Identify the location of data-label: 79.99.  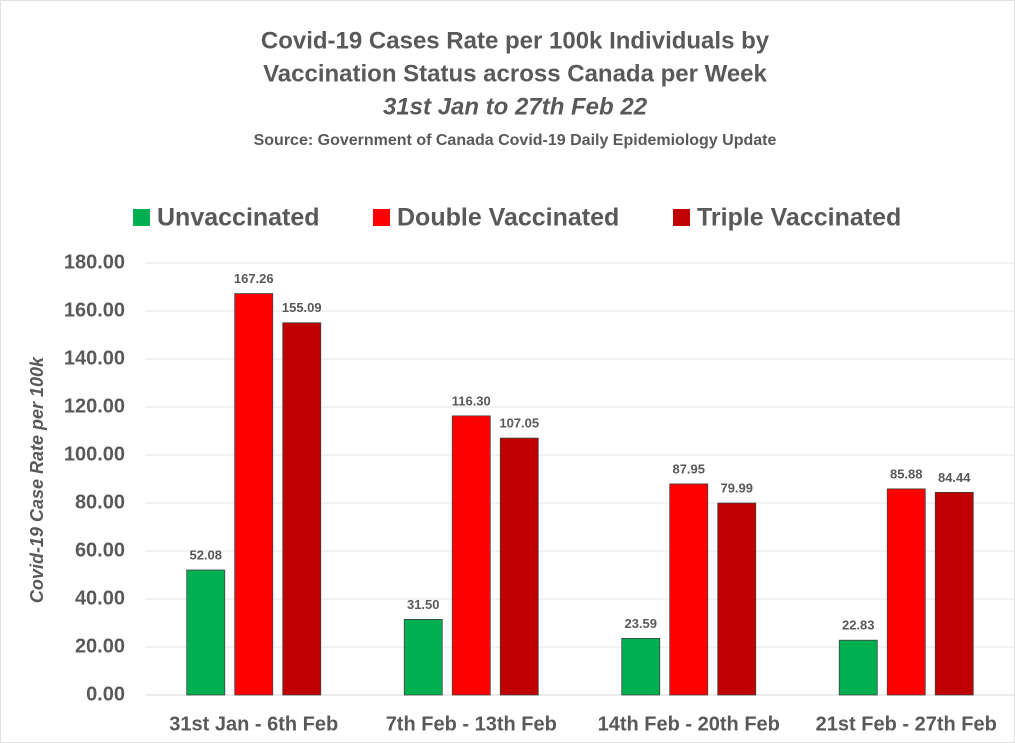
(736, 487).